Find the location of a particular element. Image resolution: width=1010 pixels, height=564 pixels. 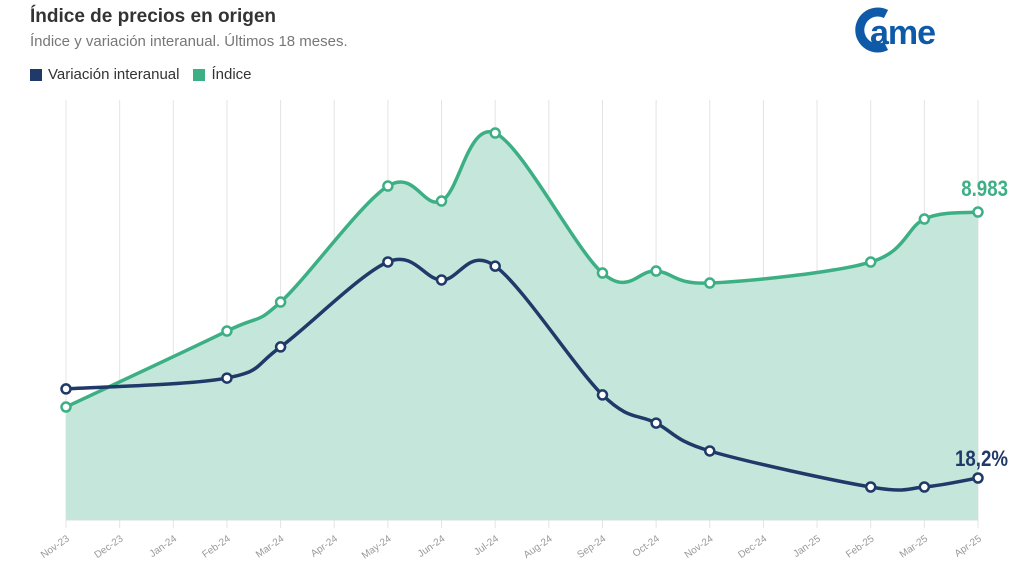

x-tick-label: Aug-24 is located at coordinates (538, 547).